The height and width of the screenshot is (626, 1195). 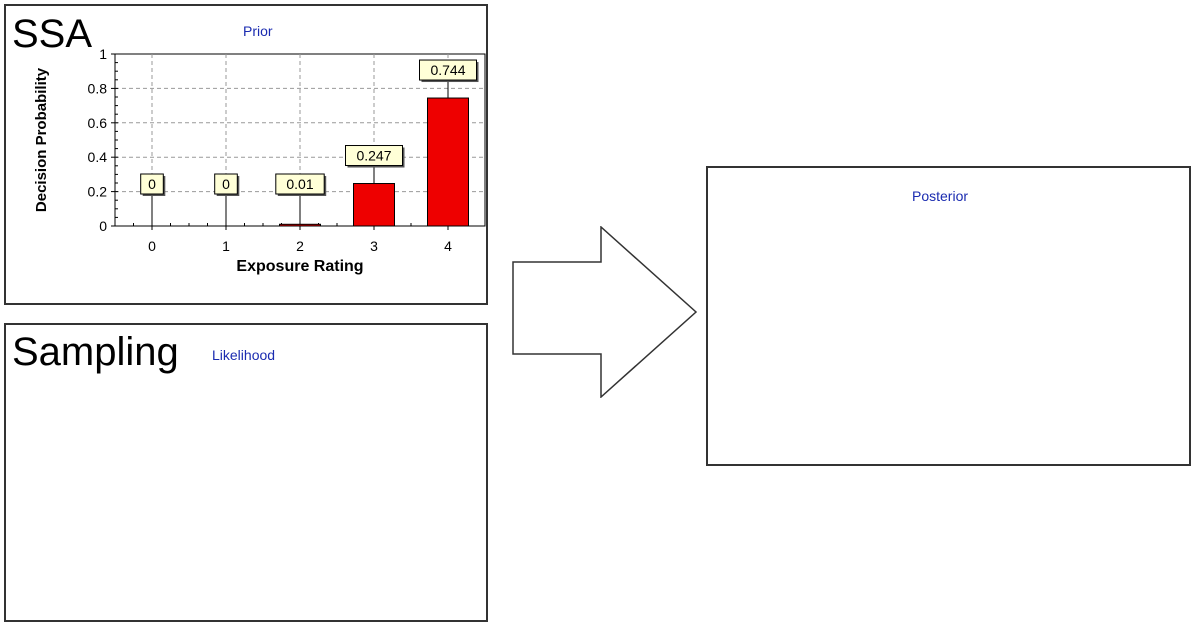 I want to click on likelihood-chart-title: Likelihood, so click(x=244, y=355).